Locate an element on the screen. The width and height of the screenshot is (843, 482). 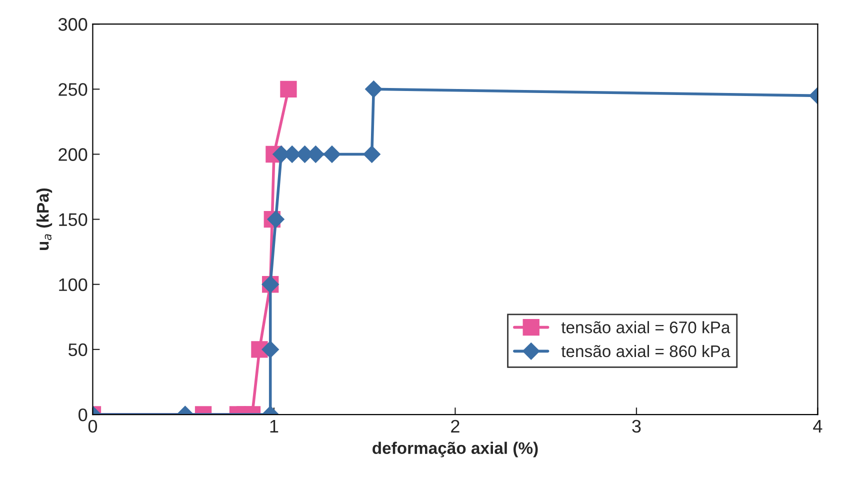
y-tick-label: 100 is located at coordinates (73, 285).